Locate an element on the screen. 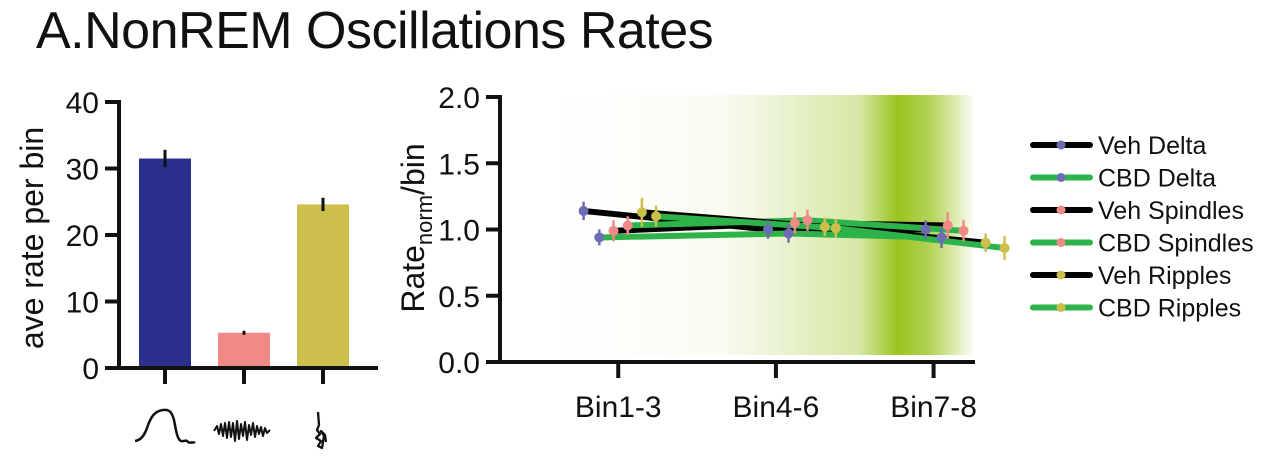 Image resolution: width=1280 pixels, height=458 pixels. bar-ripple-waveform is located at coordinates (323, 286).